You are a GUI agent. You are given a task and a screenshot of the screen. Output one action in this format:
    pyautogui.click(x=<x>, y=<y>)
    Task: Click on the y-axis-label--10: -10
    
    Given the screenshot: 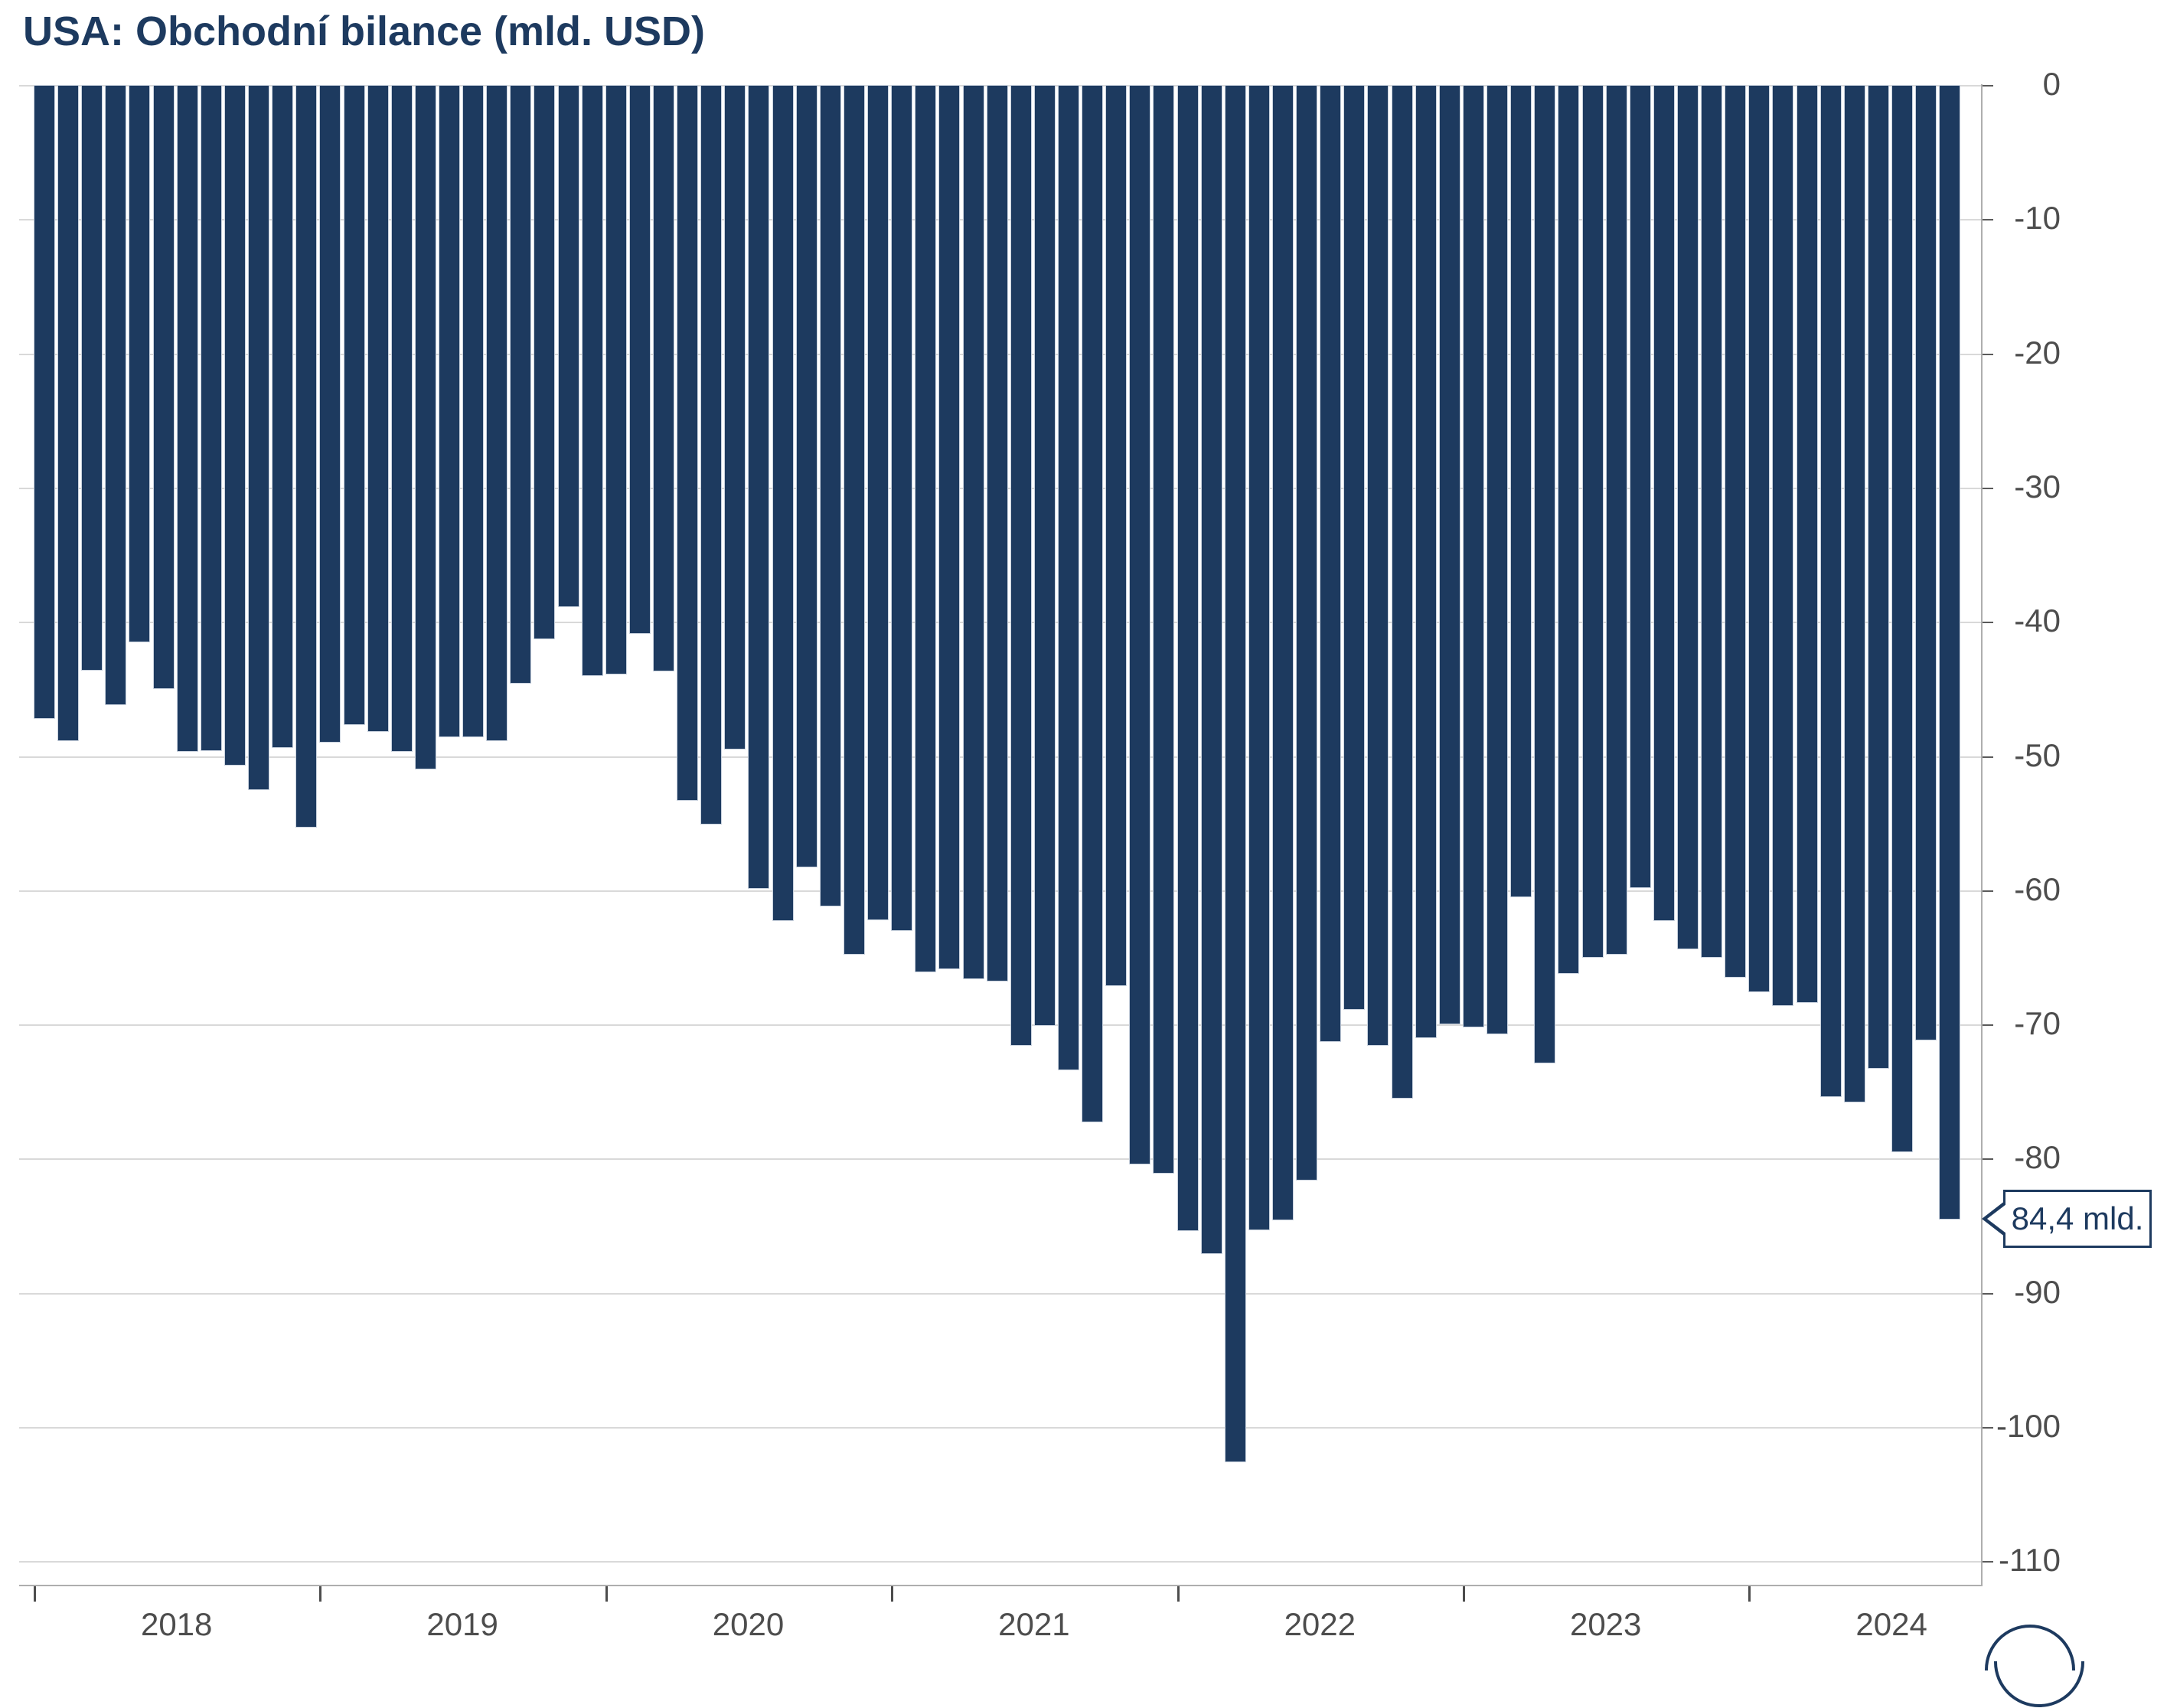 What is the action you would take?
    pyautogui.click(x=2037, y=218)
    